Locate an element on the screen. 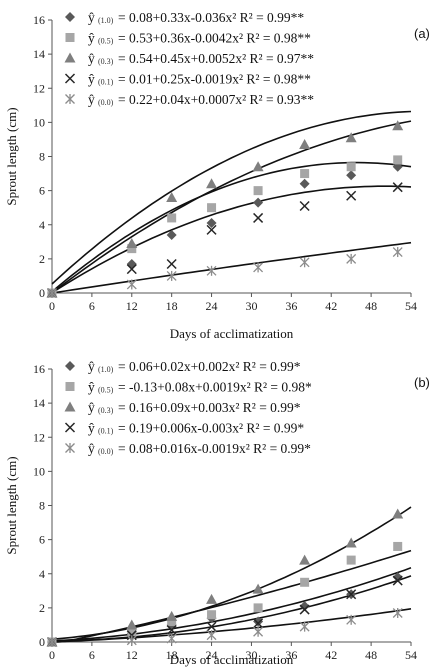 The width and height of the screenshot is (440, 670). x-tick-label: 54 is located at coordinates (411, 655).